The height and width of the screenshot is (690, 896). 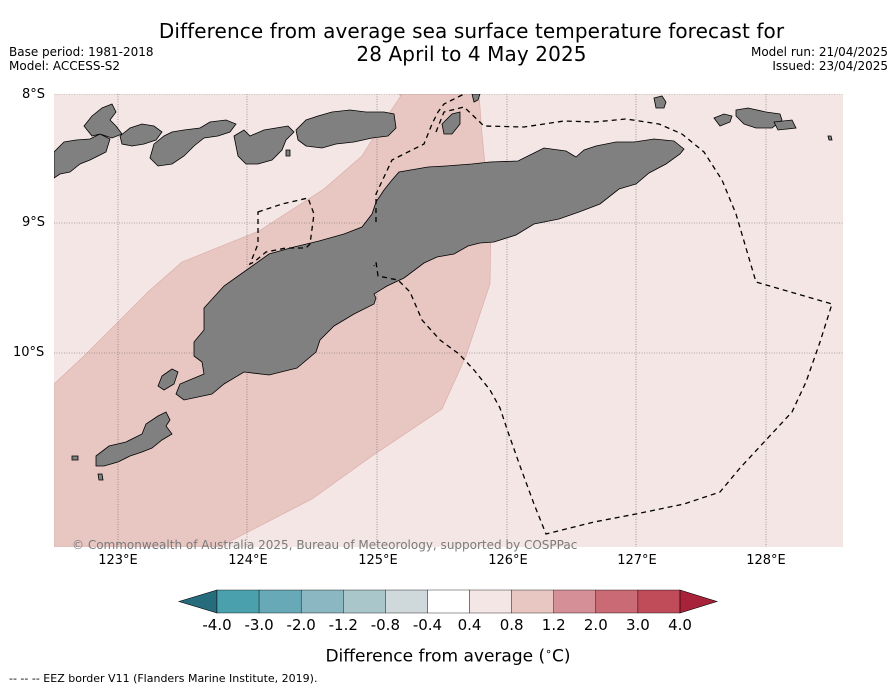 I want to click on title-line-2: 28 April to 4 May 2025, so click(x=471, y=54).